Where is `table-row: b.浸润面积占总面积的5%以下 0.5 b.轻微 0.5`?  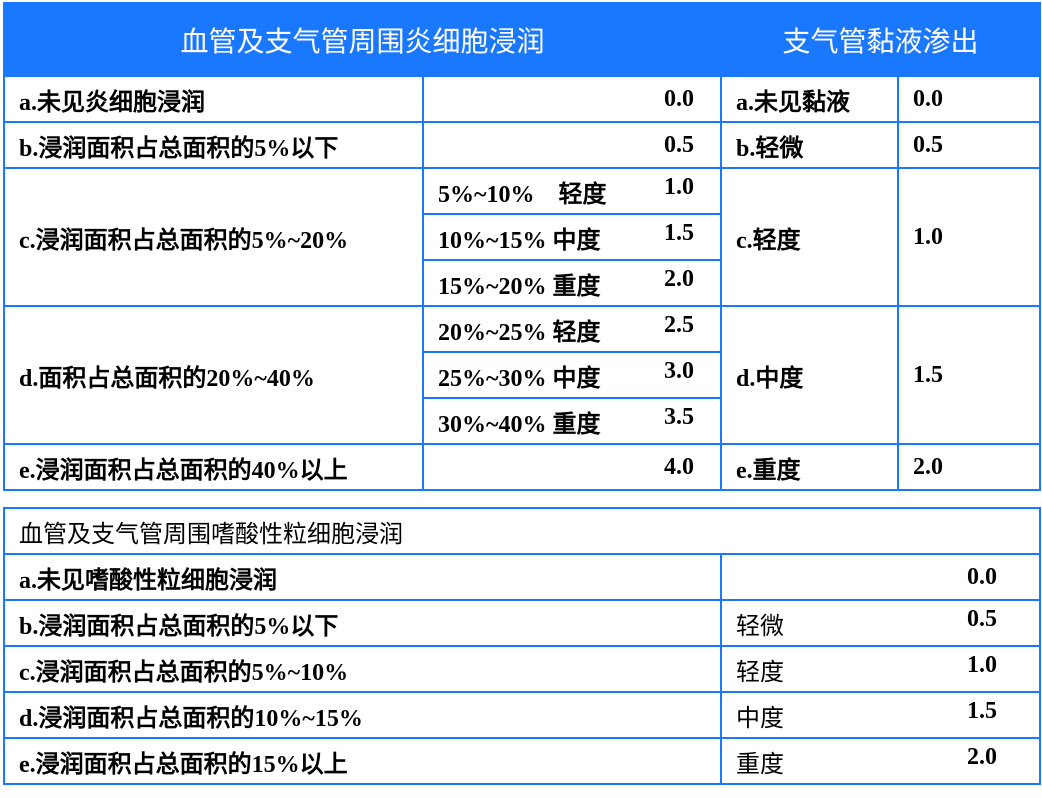 table-row: b.浸润面积占总面积的5%以下 0.5 b.轻微 0.5 is located at coordinates (522, 145).